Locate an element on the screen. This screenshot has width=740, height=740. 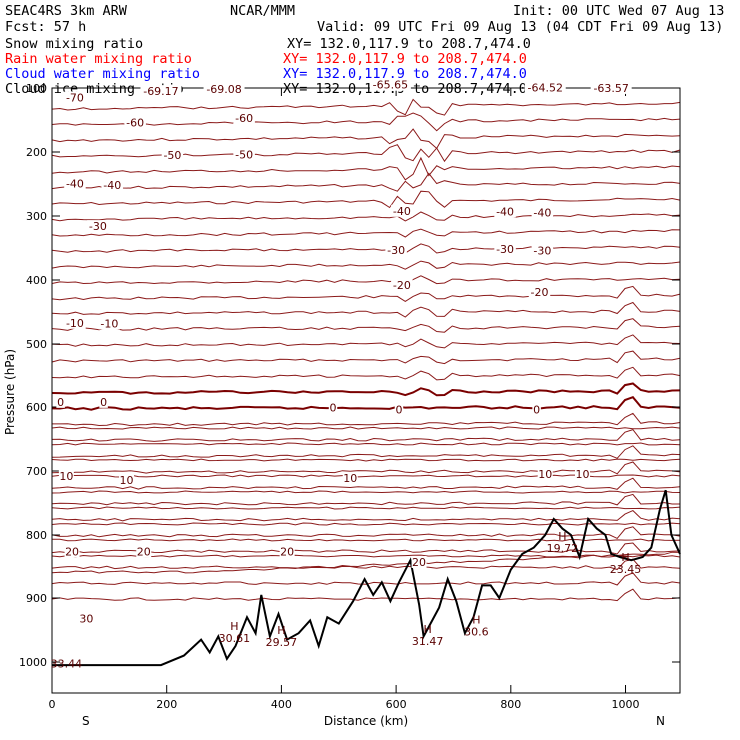
contour-label: -63.57 is located at coordinates (610, 88).